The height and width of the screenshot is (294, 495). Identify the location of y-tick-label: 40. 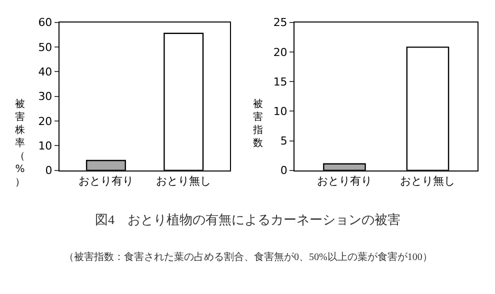
(45, 72).